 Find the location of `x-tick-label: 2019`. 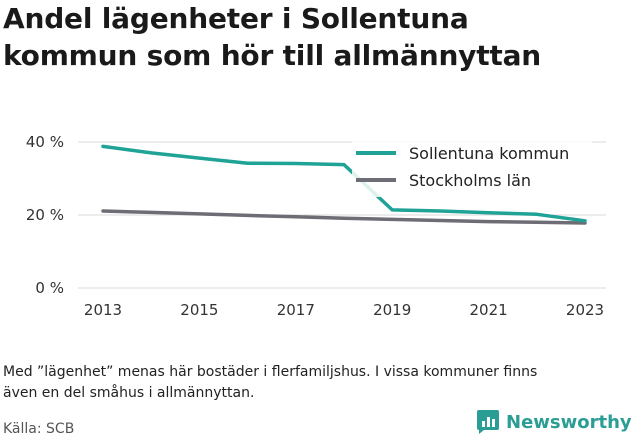

x-tick-label: 2019 is located at coordinates (392, 310).